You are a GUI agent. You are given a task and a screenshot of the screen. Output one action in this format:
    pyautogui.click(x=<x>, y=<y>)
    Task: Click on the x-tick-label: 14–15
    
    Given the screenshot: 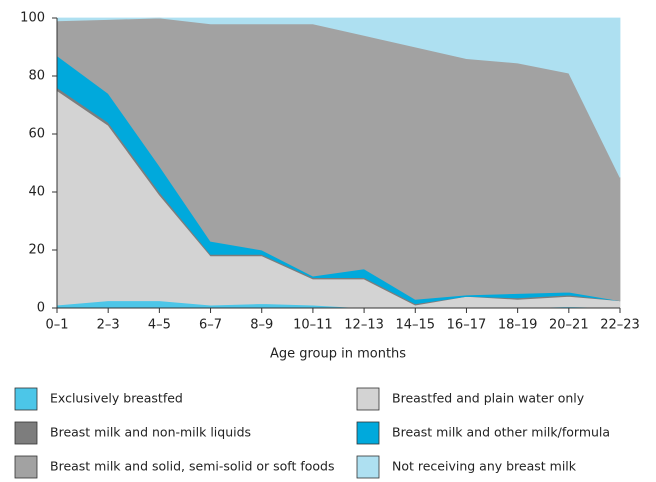 What is the action you would take?
    pyautogui.click(x=415, y=325)
    